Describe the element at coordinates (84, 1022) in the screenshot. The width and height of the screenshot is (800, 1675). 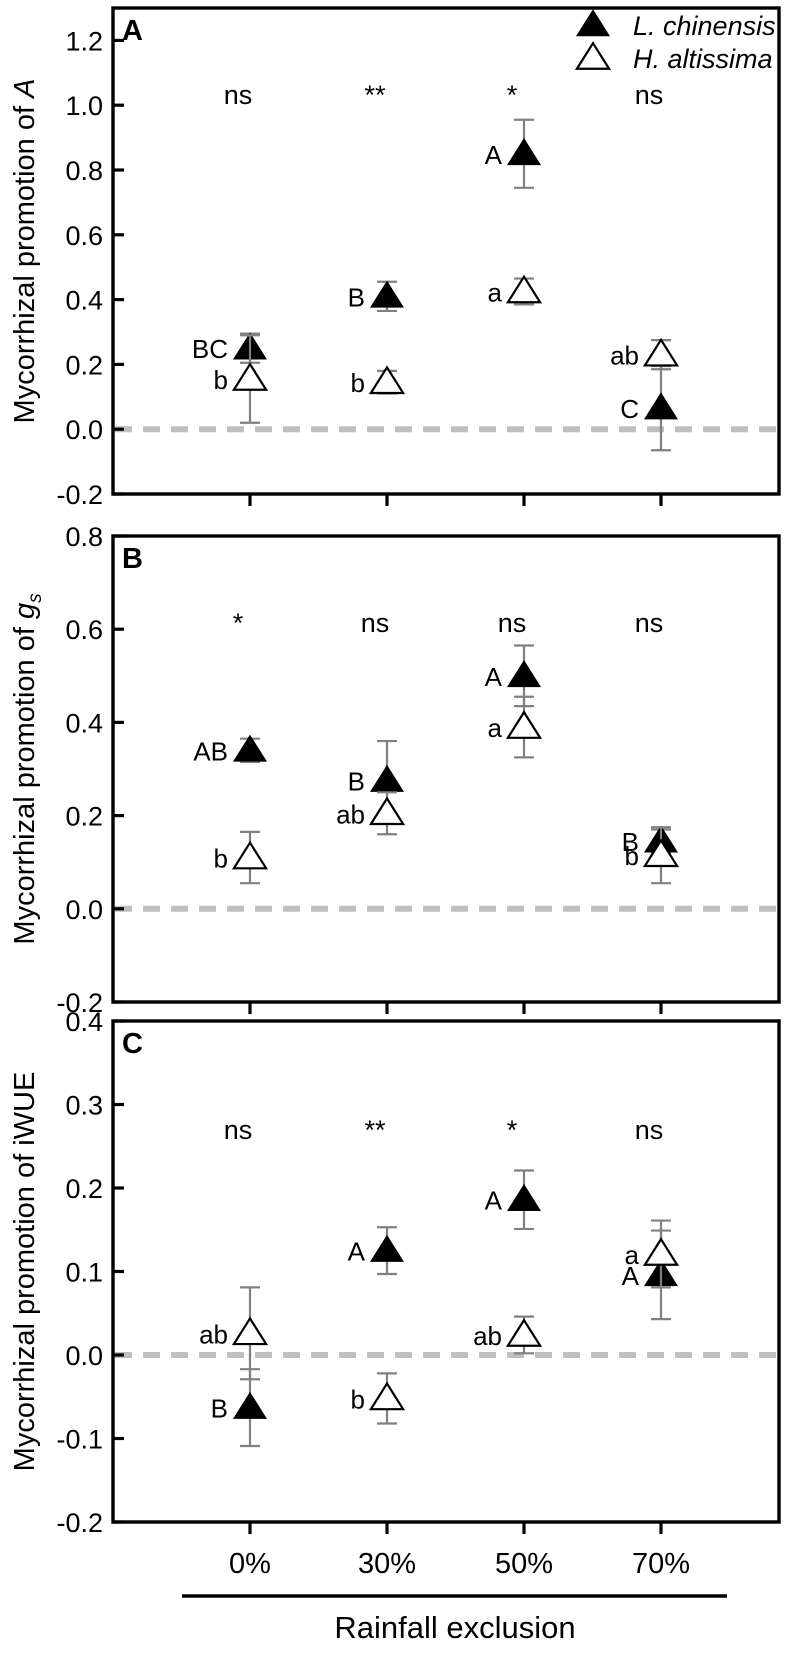
I see `y-tick-label-C: 0.4` at that location.